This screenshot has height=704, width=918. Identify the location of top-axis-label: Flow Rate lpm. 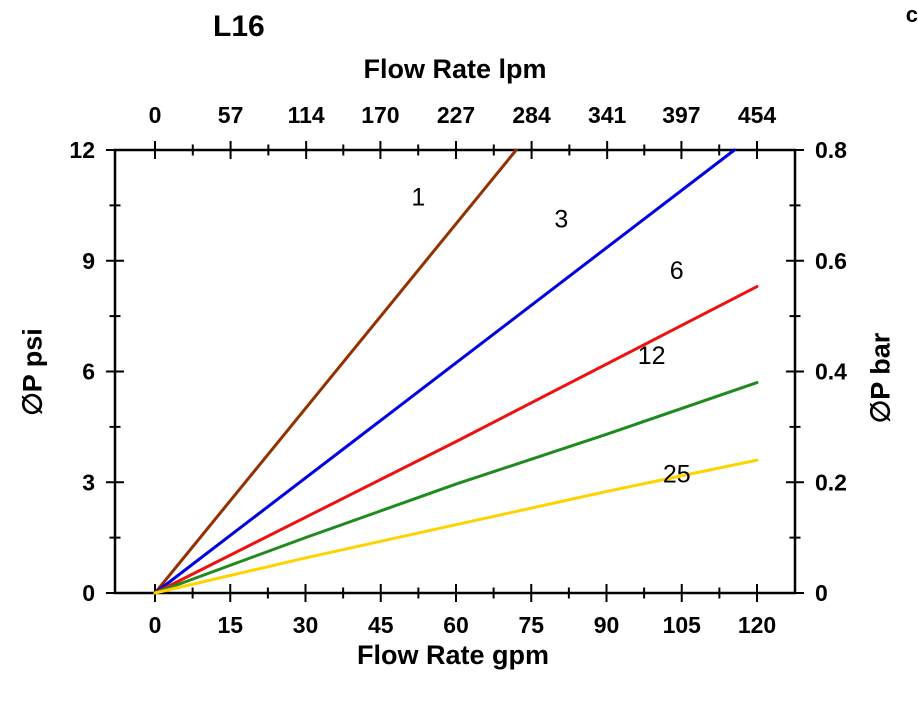
(455, 69).